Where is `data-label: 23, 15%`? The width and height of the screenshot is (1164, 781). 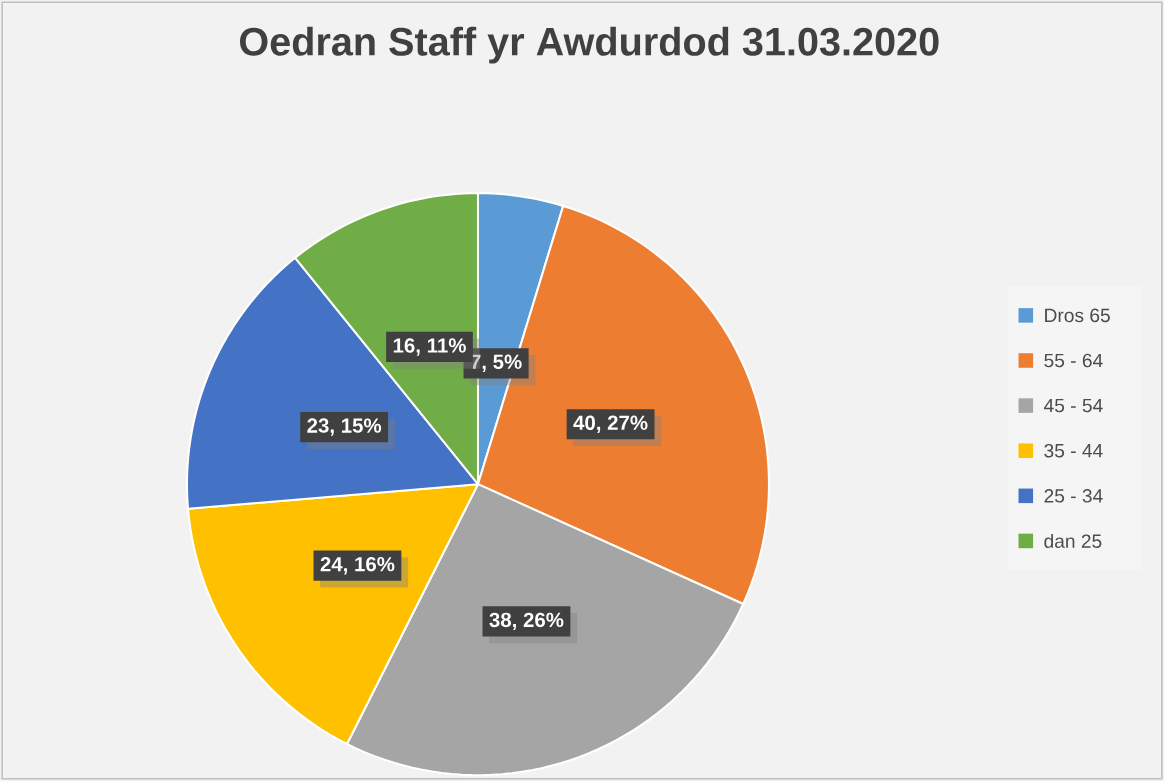 data-label: 23, 15% is located at coordinates (344, 427).